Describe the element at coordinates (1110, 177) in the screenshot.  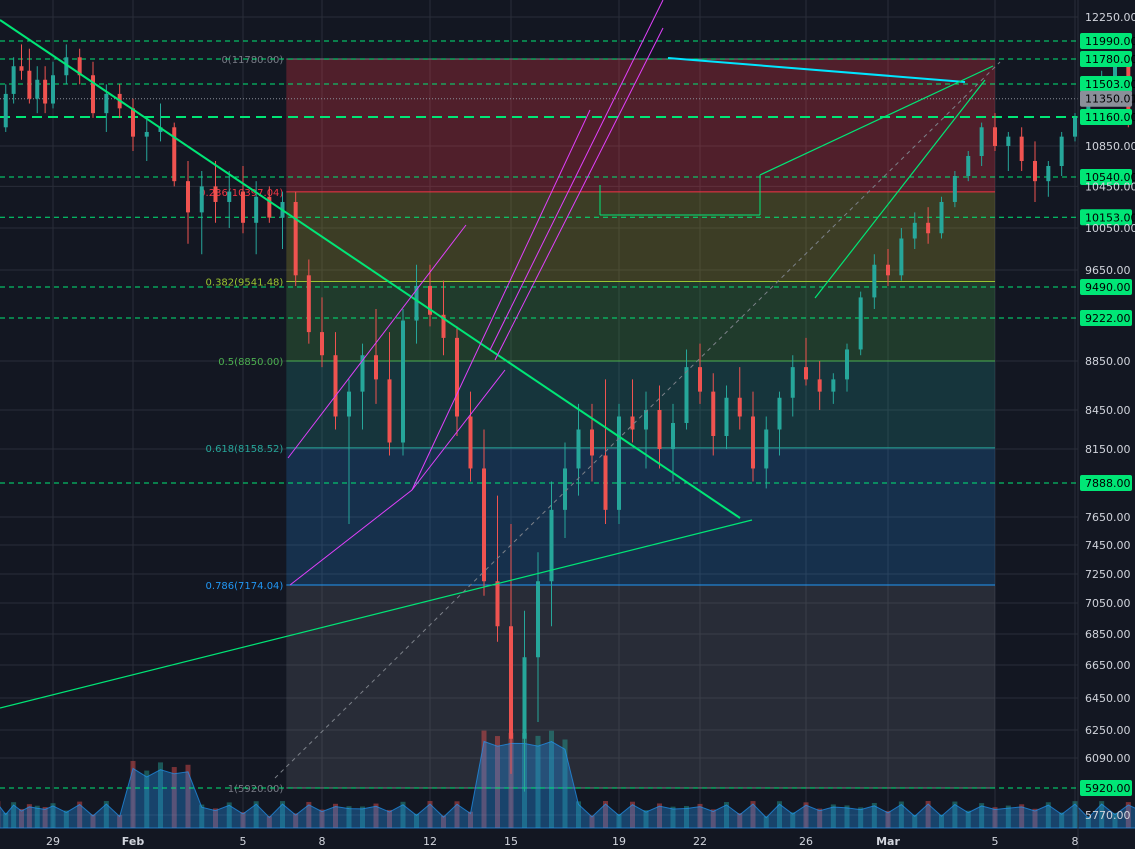
I see `price-tag-label: 10540.00` at that location.